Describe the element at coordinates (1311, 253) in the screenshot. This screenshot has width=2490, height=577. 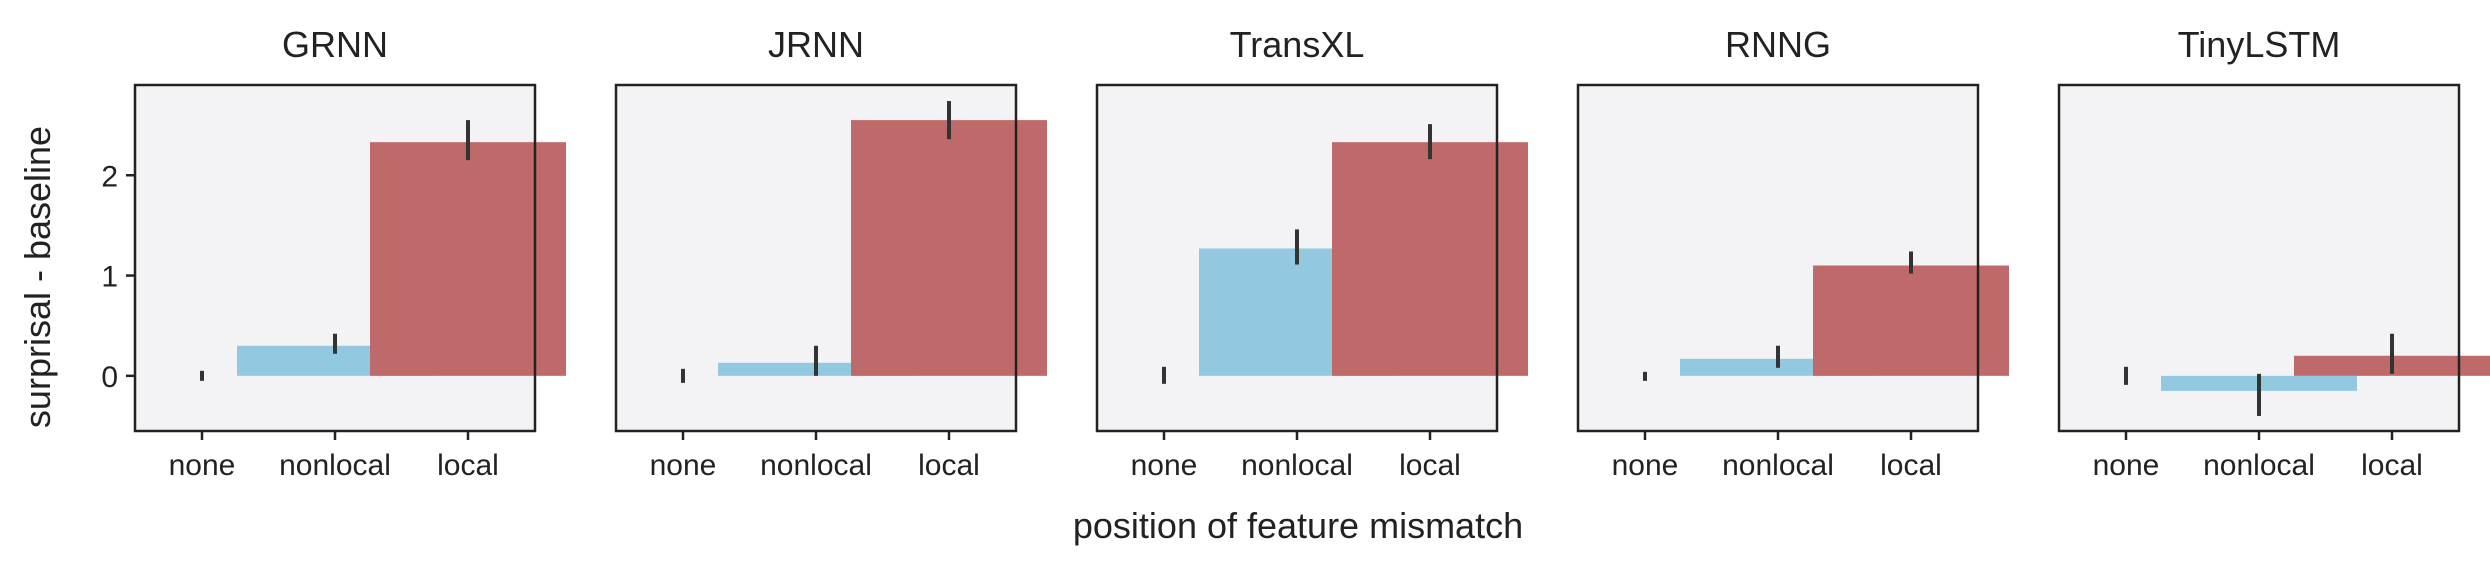
I see `panel-transxl: none nonlocal local TransXL` at that location.